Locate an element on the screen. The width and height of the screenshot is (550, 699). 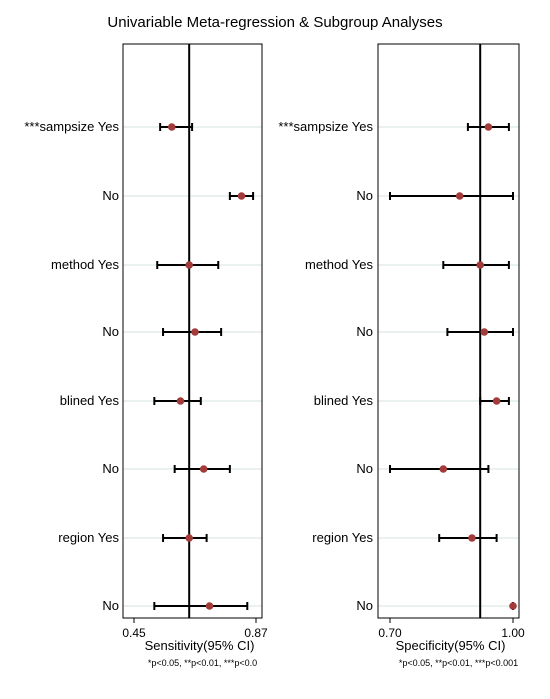
x-tick-label: 0.45 is located at coordinates (134, 633).